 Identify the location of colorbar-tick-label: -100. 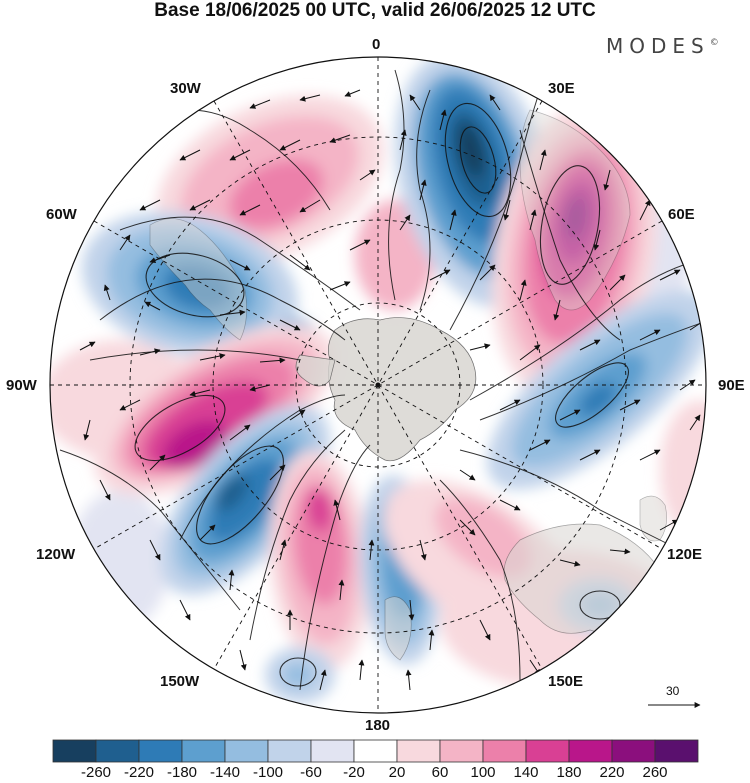
(268, 772).